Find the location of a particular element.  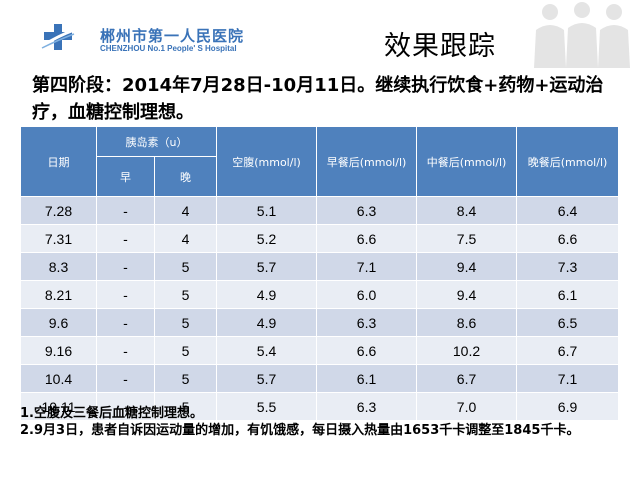

header-after-breakfast: 早餐后(mmol/l) is located at coordinates (367, 161).